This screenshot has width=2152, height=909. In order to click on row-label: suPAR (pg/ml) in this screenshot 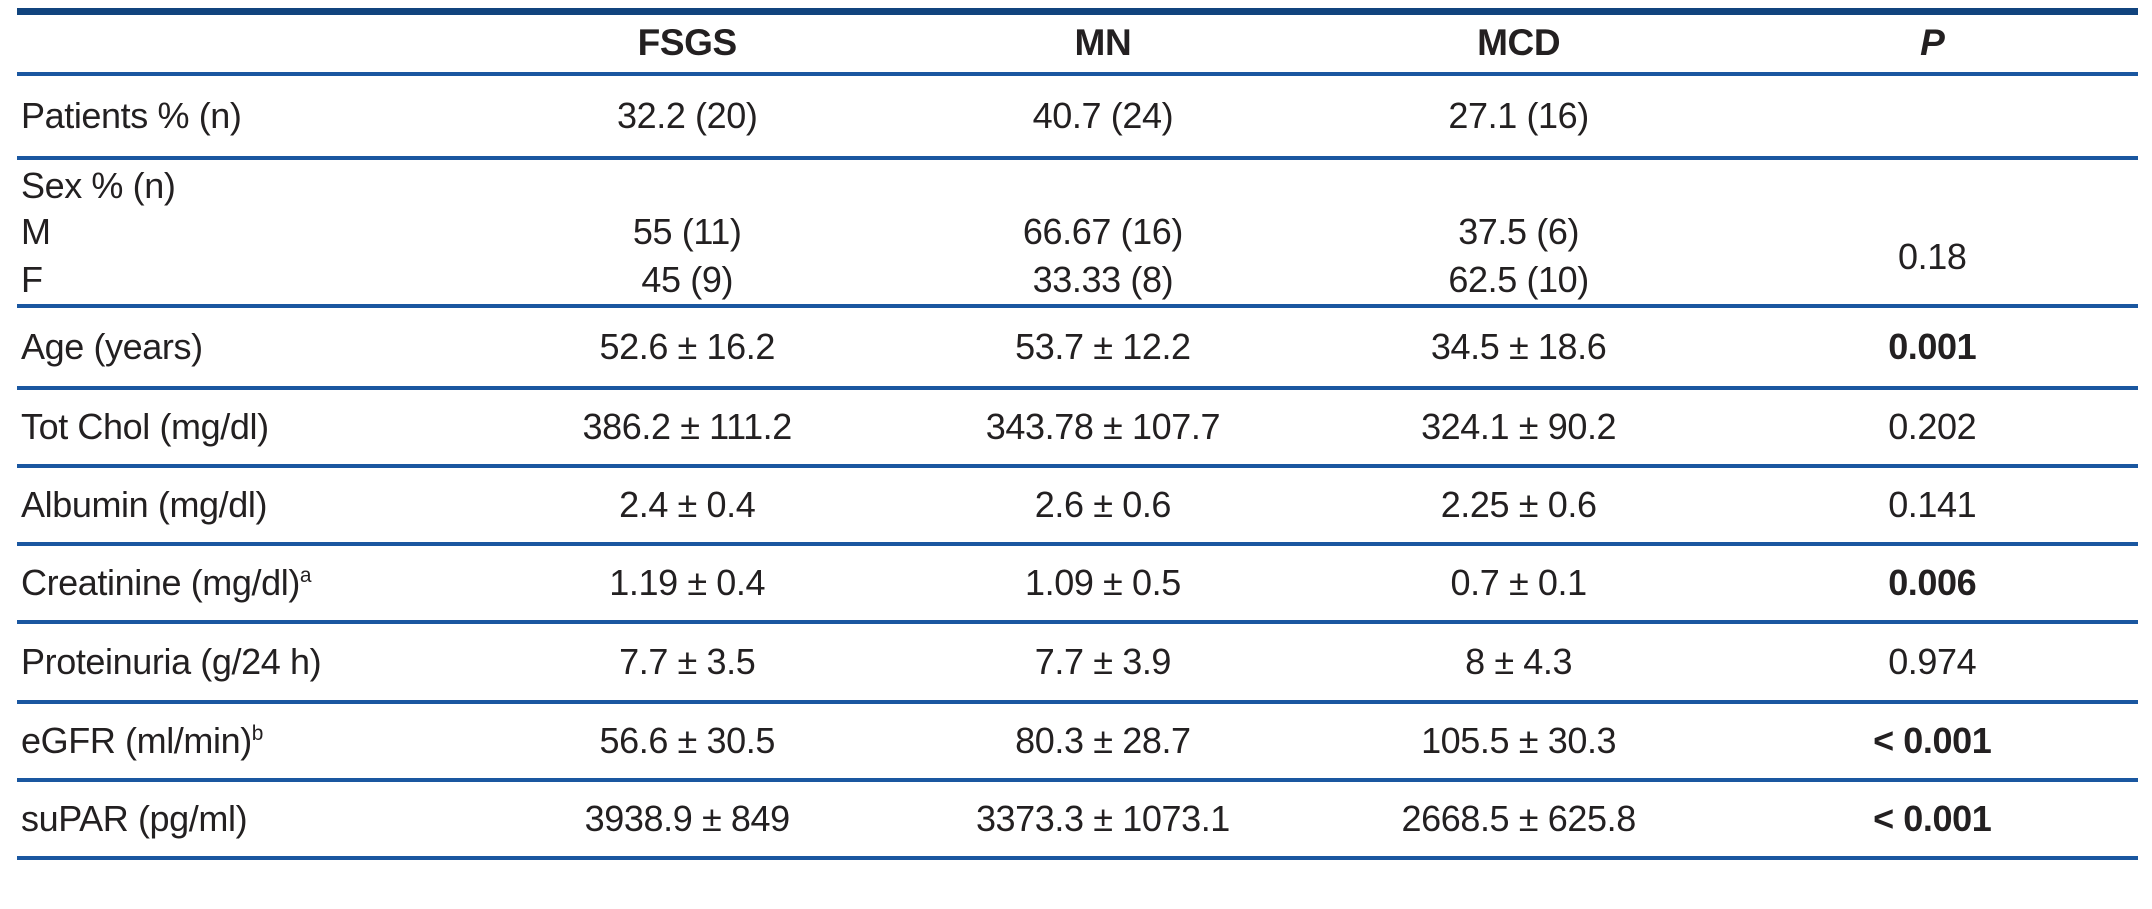, I will do `click(248, 819)`.